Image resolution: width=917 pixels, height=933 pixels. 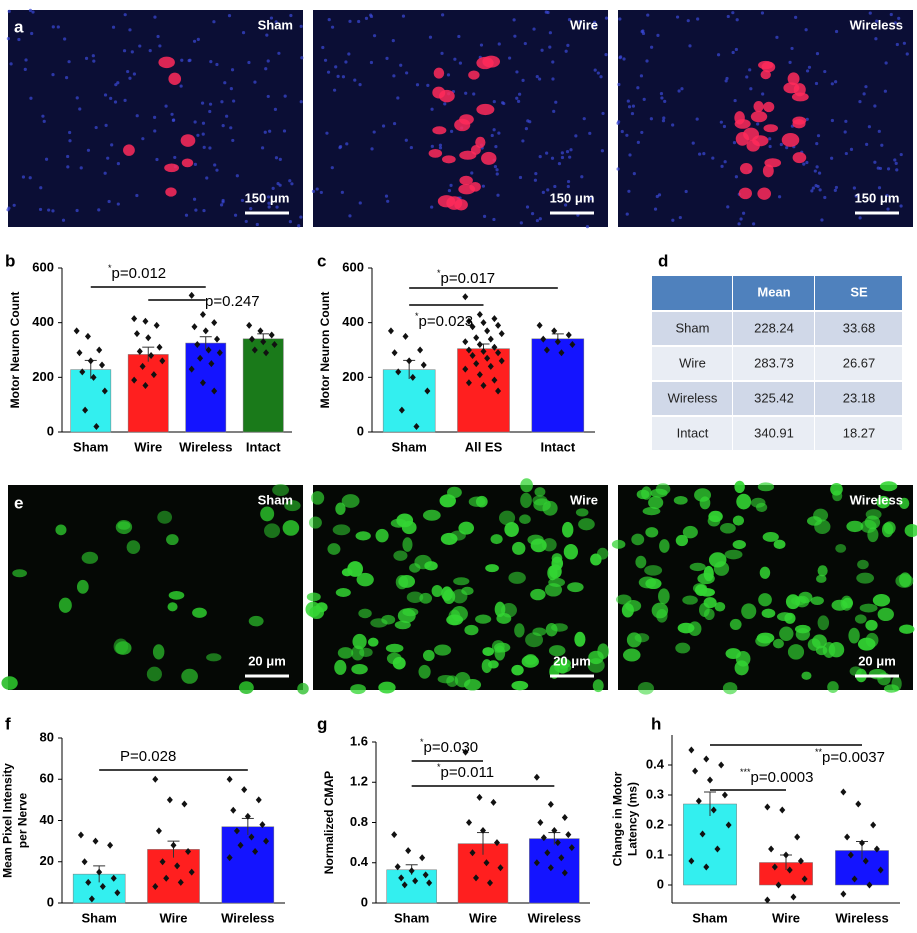 What do you see at coordinates (773, 291) in the screenshot?
I see `table-header: Mean` at bounding box center [773, 291].